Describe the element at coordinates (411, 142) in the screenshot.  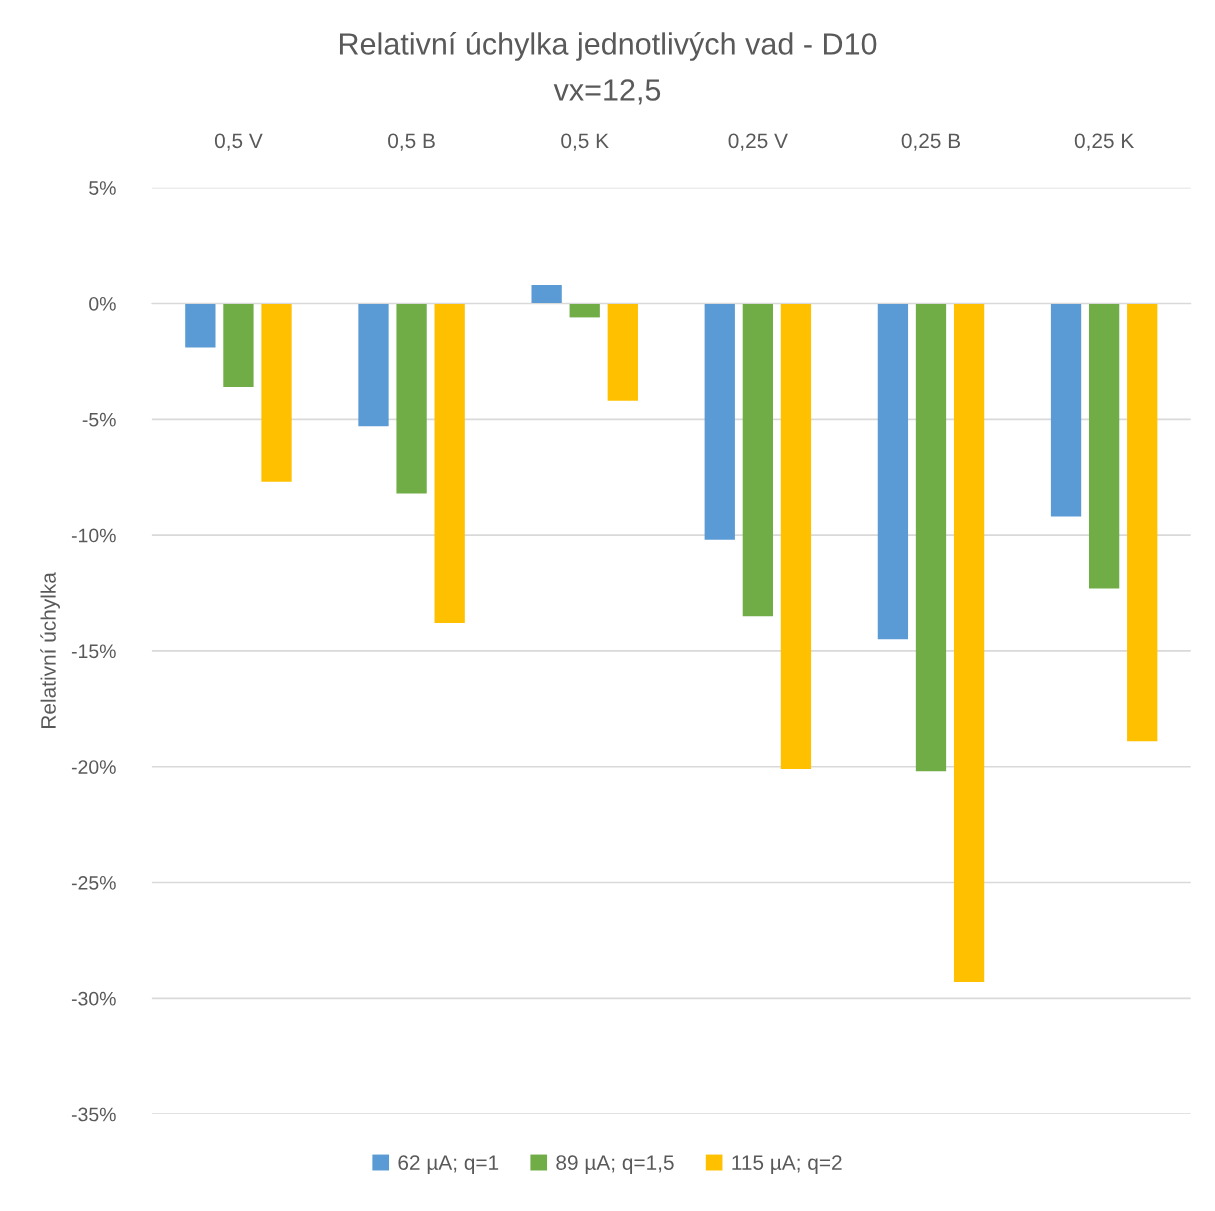
I see `x-tick-label: 0,5 B` at that location.